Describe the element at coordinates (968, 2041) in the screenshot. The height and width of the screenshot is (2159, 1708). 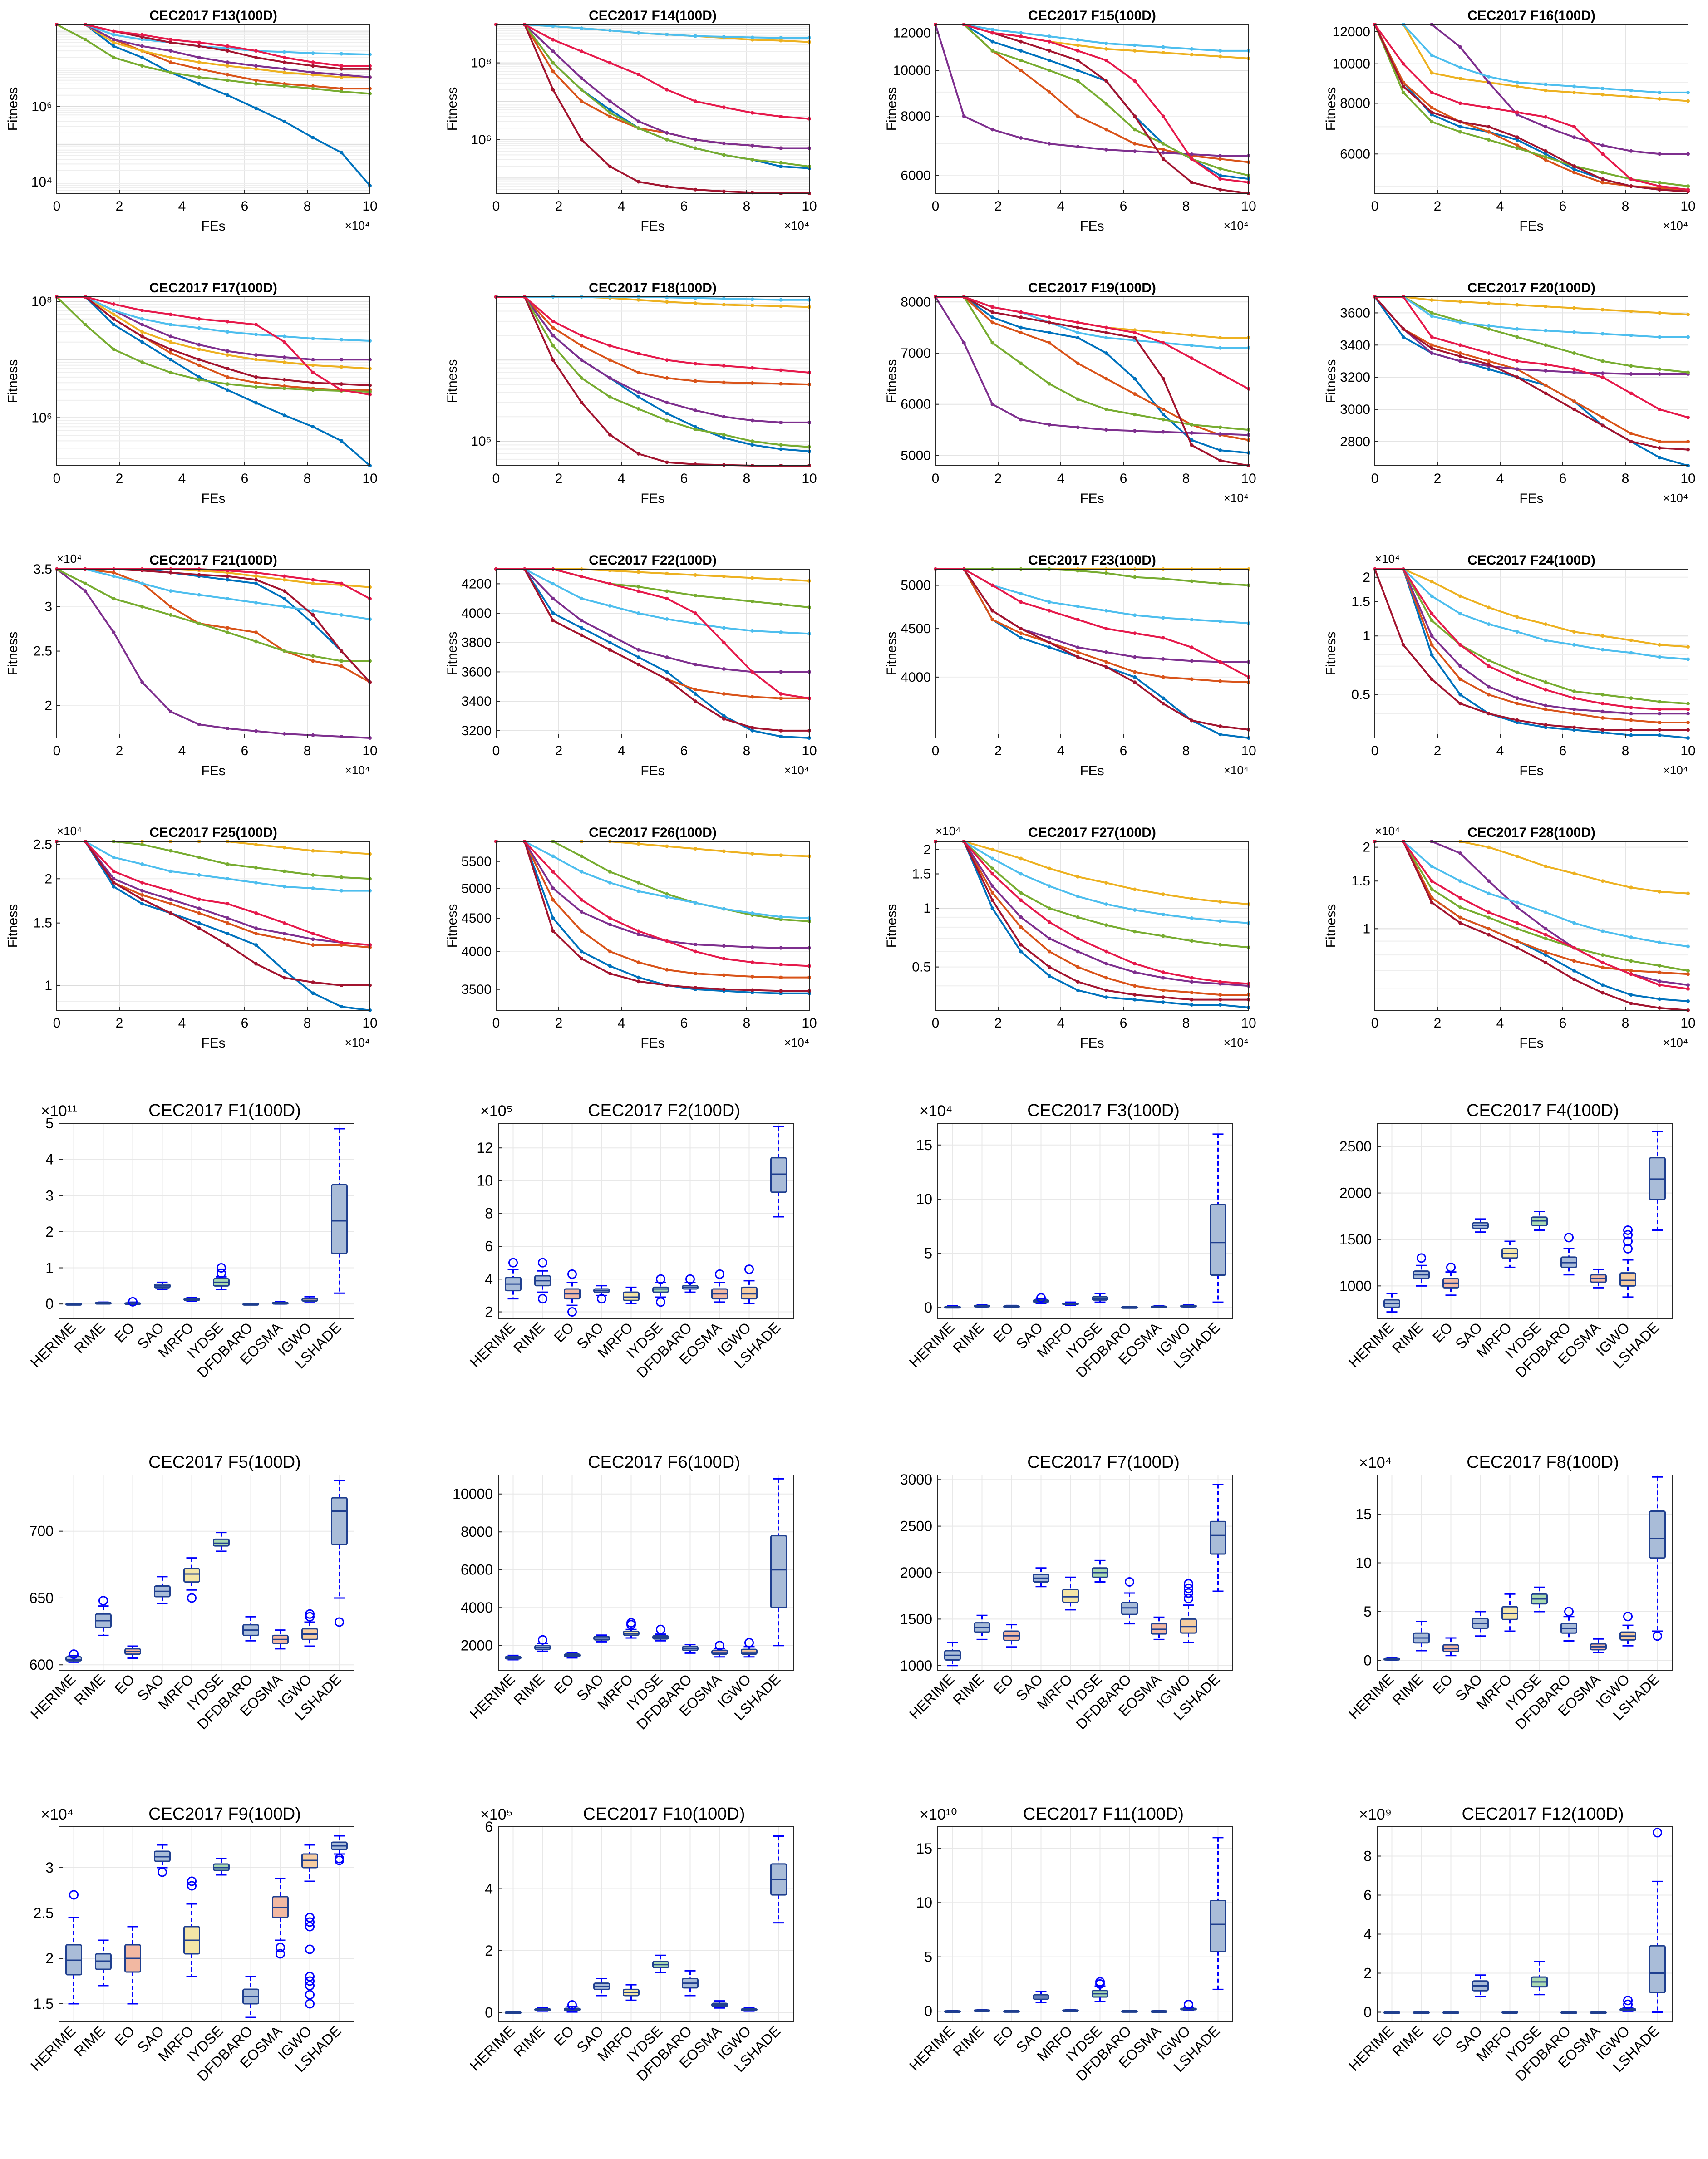
I see `category-label: RIME` at that location.